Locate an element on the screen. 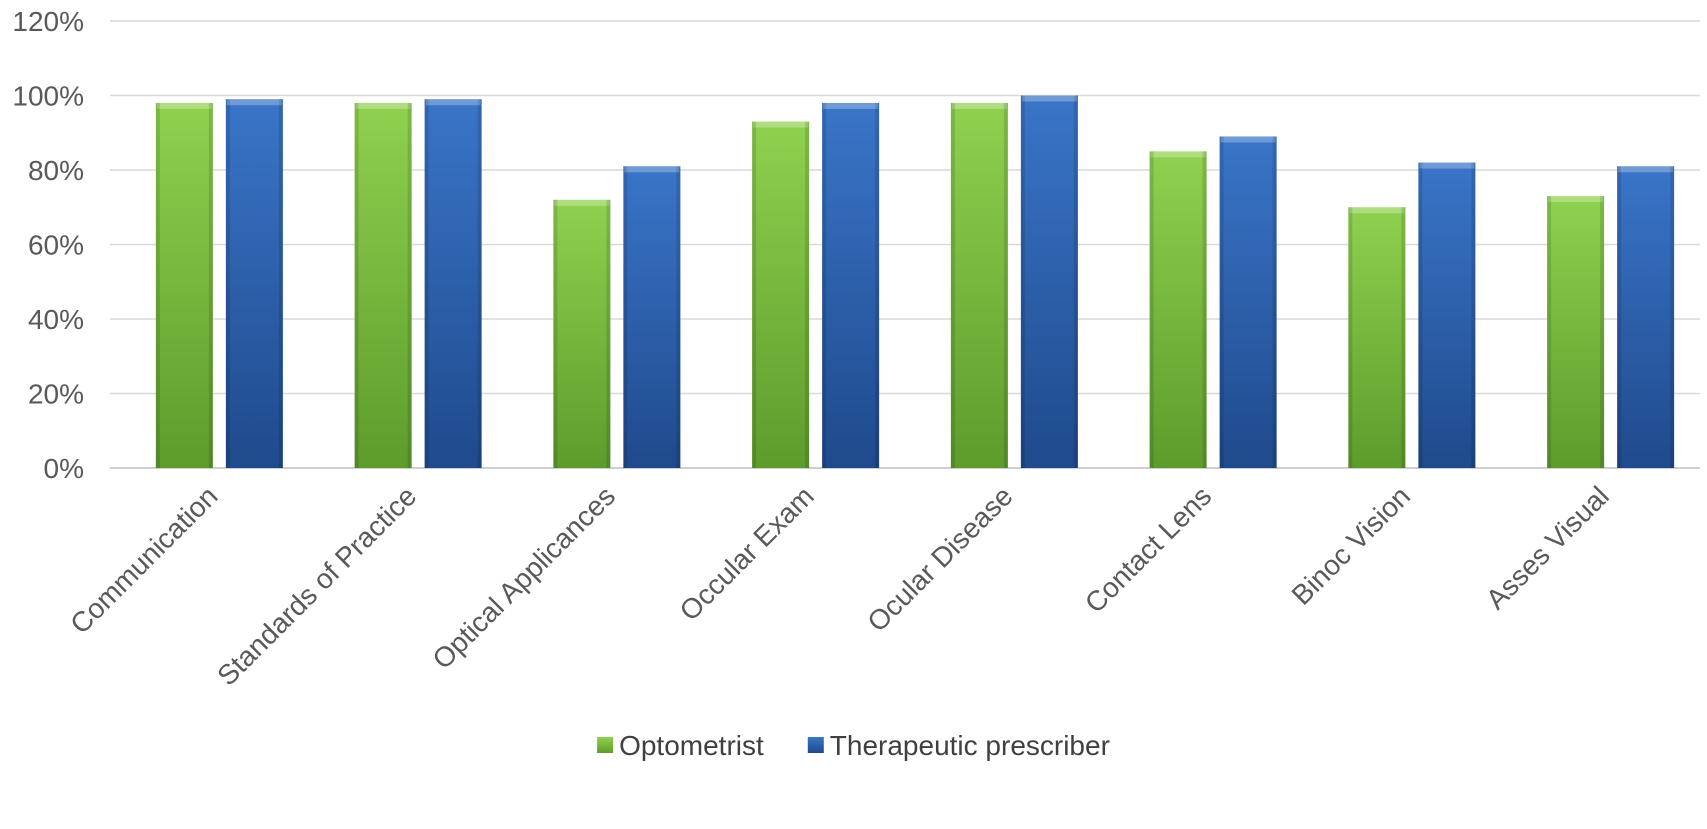  y-tick-label: 40% is located at coordinates (56, 319).